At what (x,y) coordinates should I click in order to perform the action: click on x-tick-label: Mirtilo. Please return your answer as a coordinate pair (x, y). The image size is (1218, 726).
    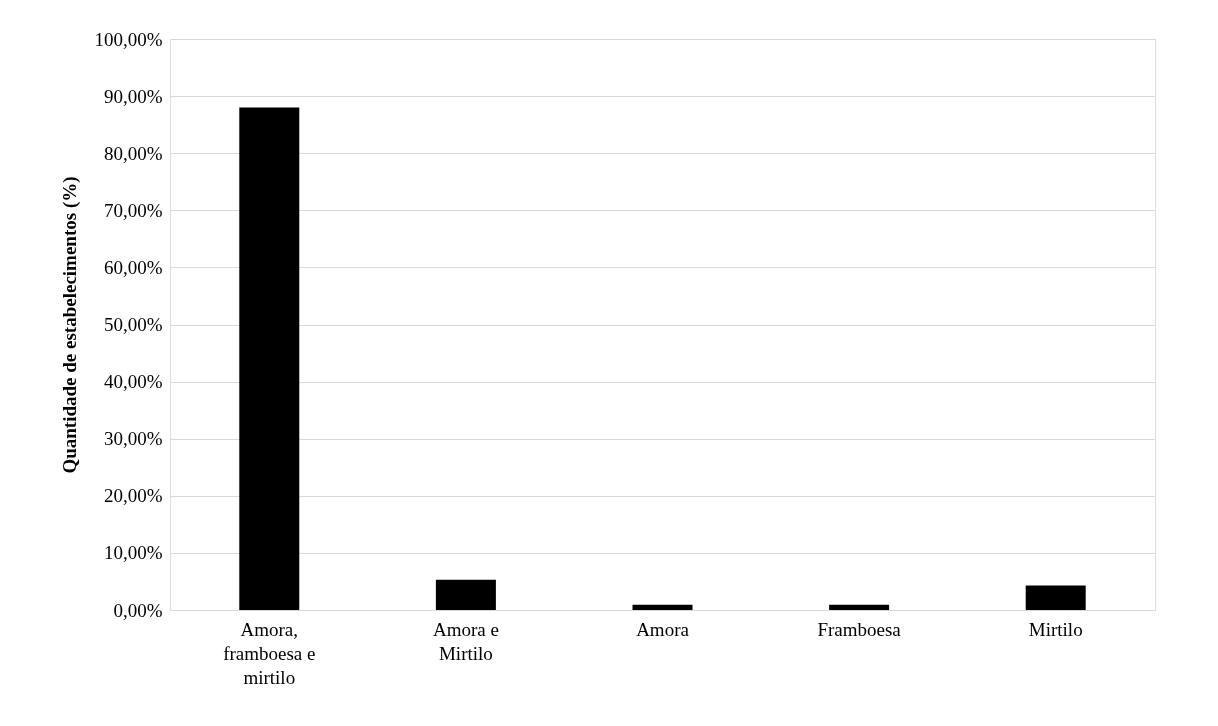
    Looking at the image, I should click on (1055, 629).